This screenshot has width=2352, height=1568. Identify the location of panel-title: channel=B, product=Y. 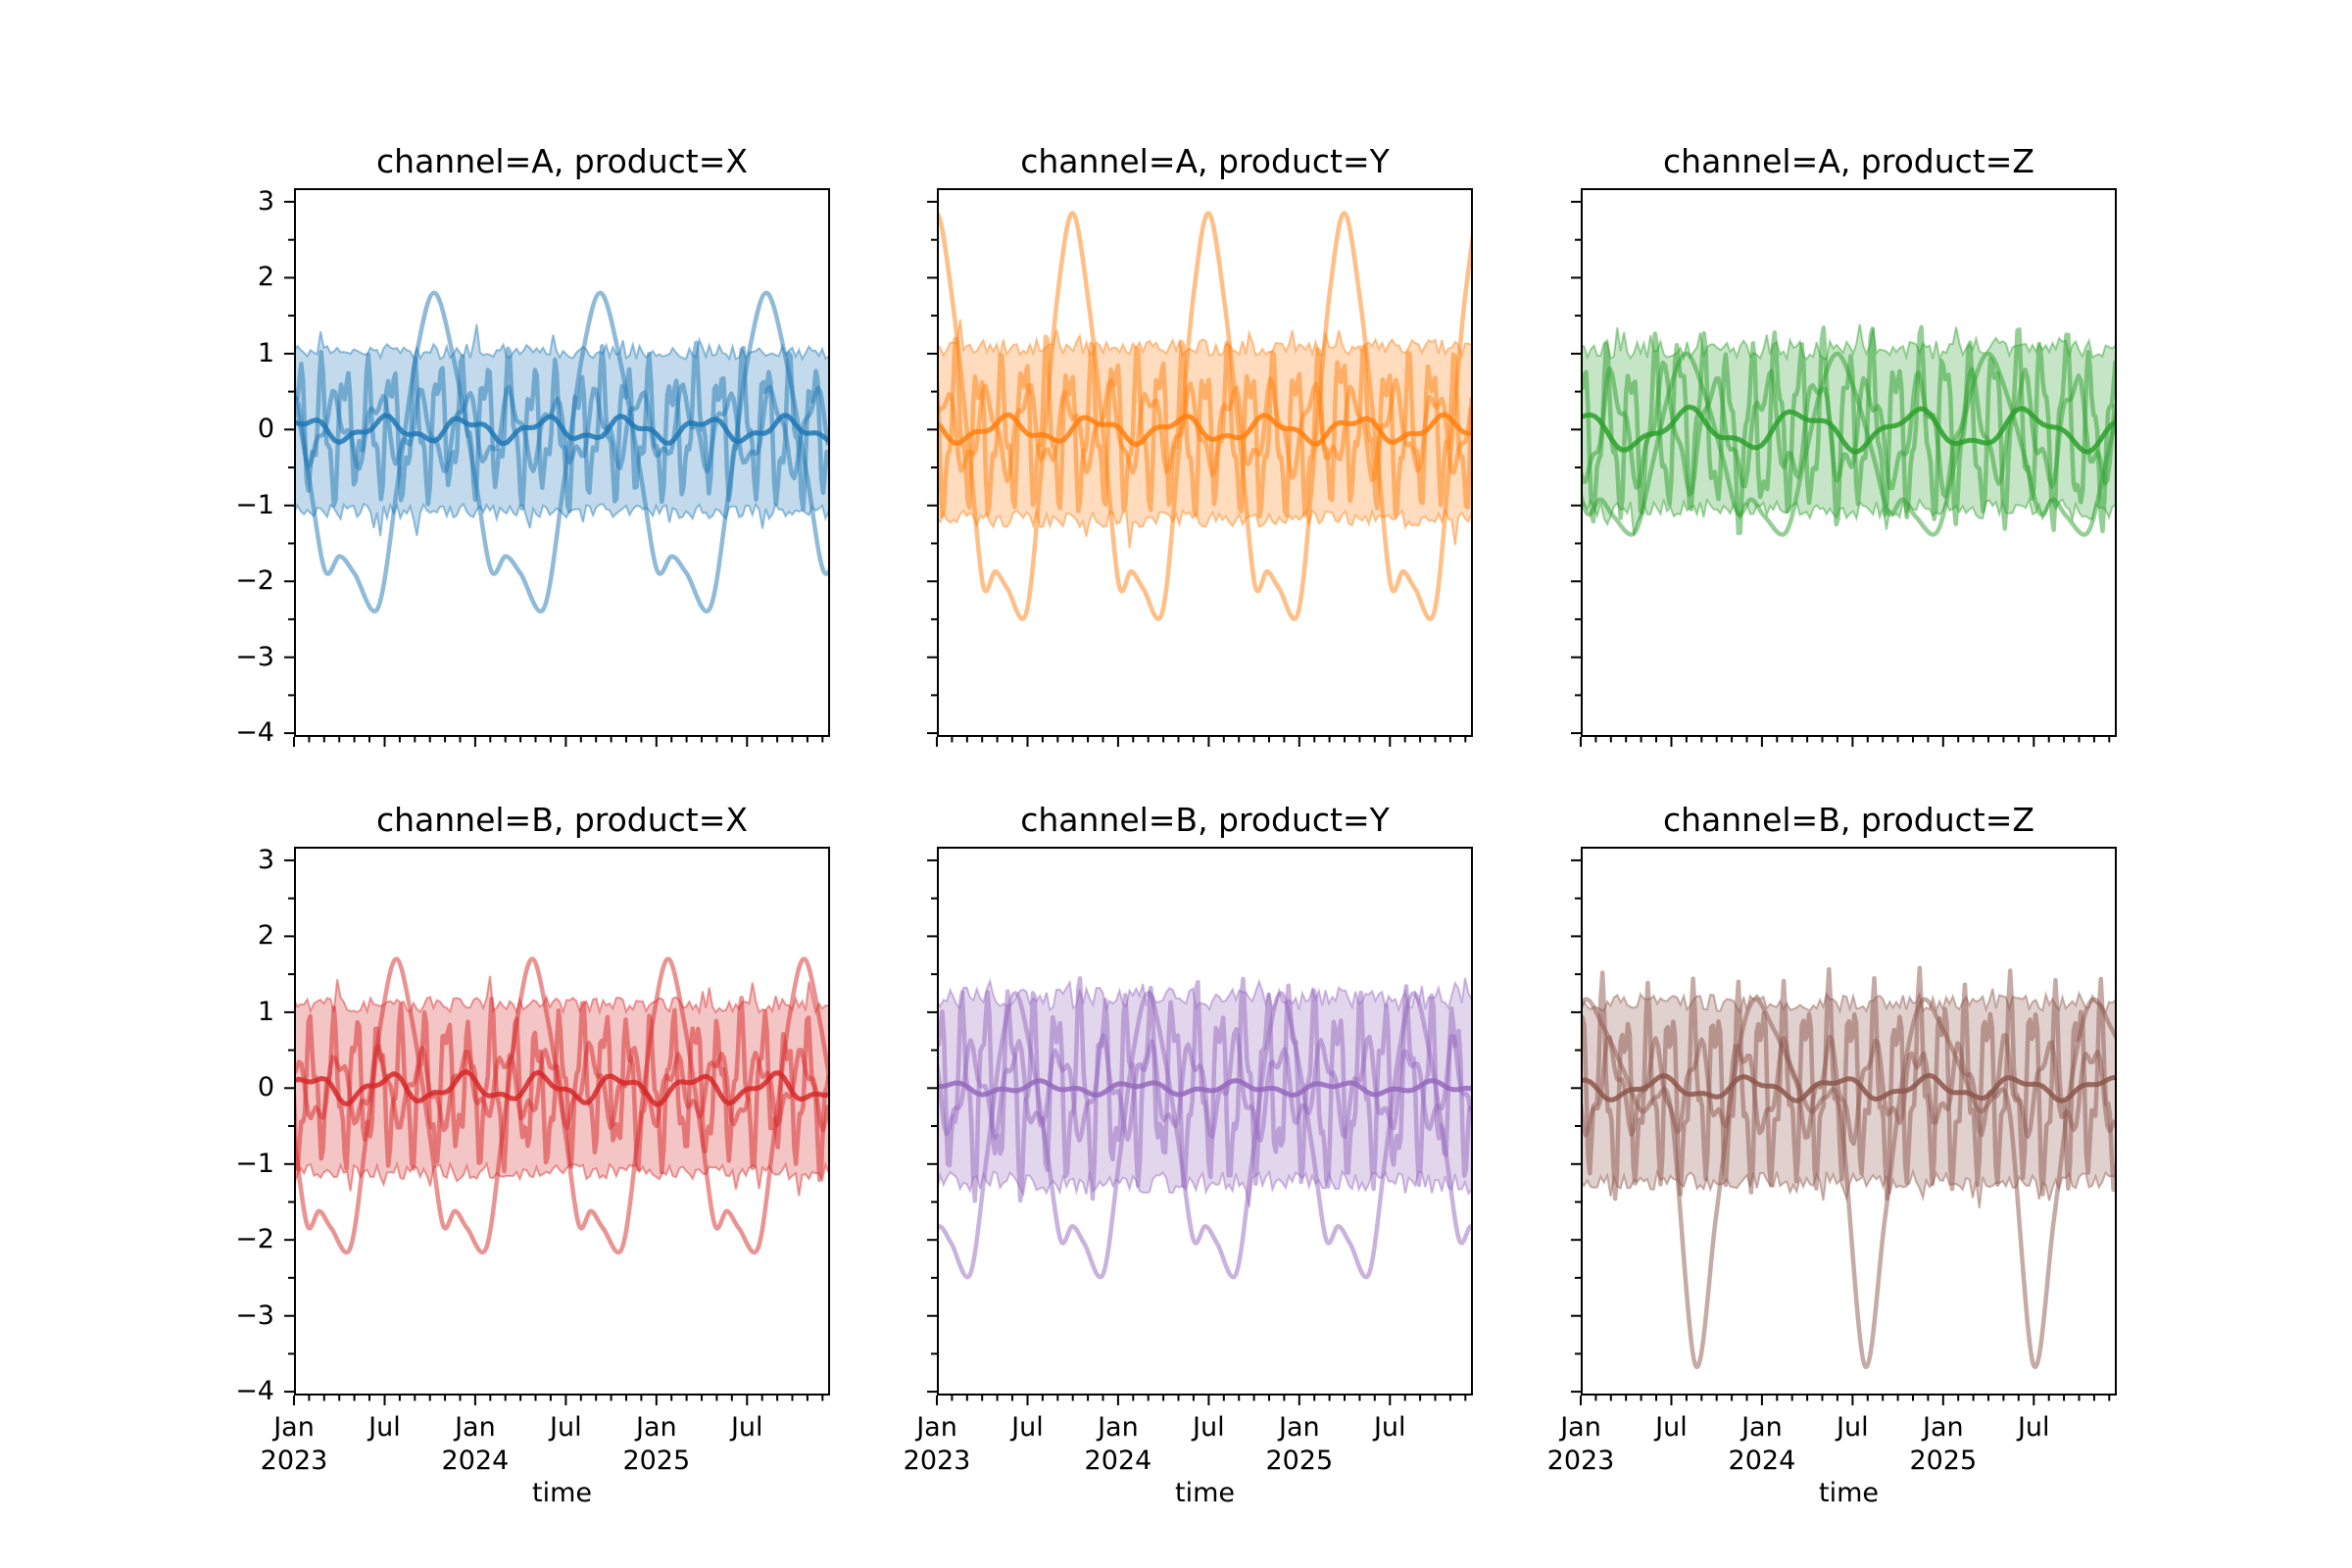
(1205, 820).